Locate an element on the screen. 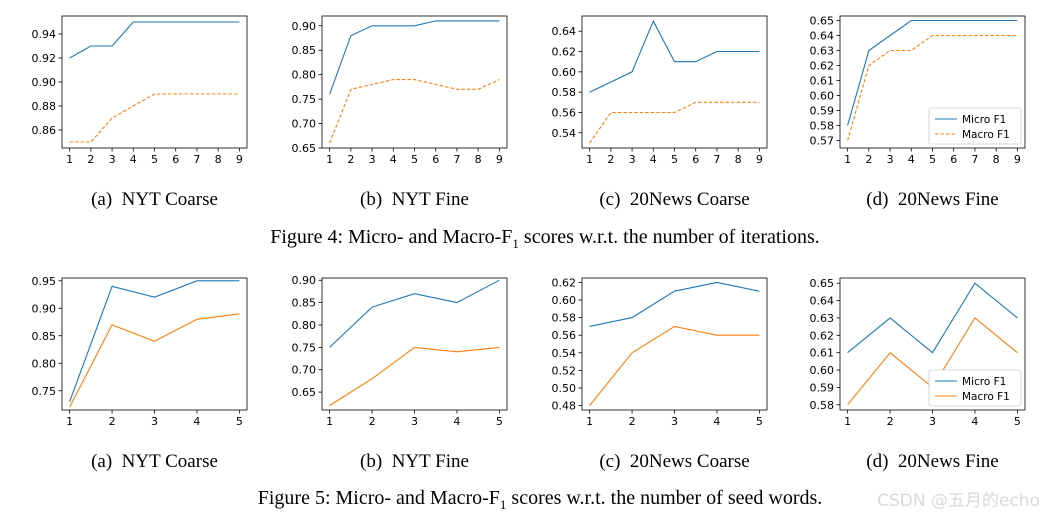 This screenshot has width=1047, height=520. figure-4-caption-prefix: Figure 4: Micro- and Macro-F is located at coordinates (391, 237).